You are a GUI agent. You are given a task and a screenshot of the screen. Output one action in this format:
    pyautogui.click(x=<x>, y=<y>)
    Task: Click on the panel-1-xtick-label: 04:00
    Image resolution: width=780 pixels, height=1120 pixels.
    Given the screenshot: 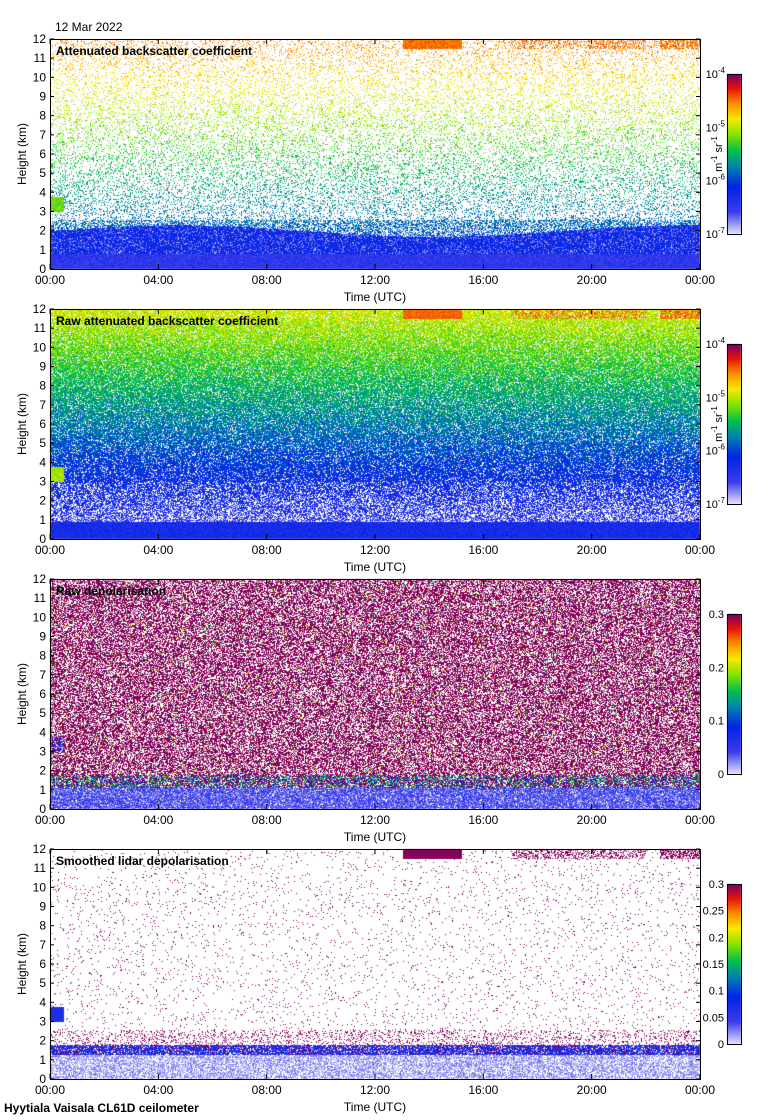 What is the action you would take?
    pyautogui.click(x=158, y=280)
    